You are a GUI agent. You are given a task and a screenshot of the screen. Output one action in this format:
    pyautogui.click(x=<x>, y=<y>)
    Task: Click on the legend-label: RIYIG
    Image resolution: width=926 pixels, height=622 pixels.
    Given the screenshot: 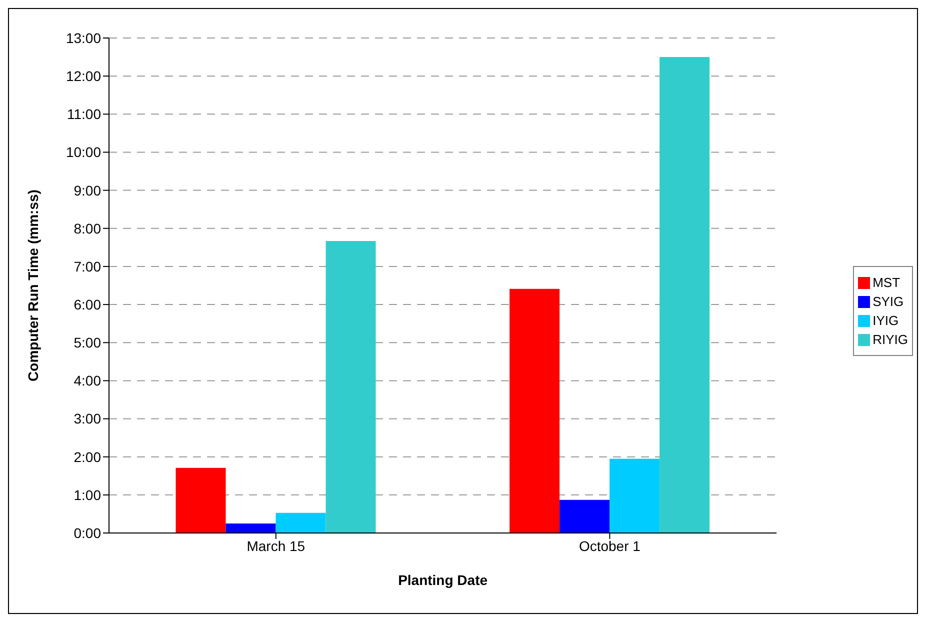 What is the action you would take?
    pyautogui.click(x=890, y=339)
    